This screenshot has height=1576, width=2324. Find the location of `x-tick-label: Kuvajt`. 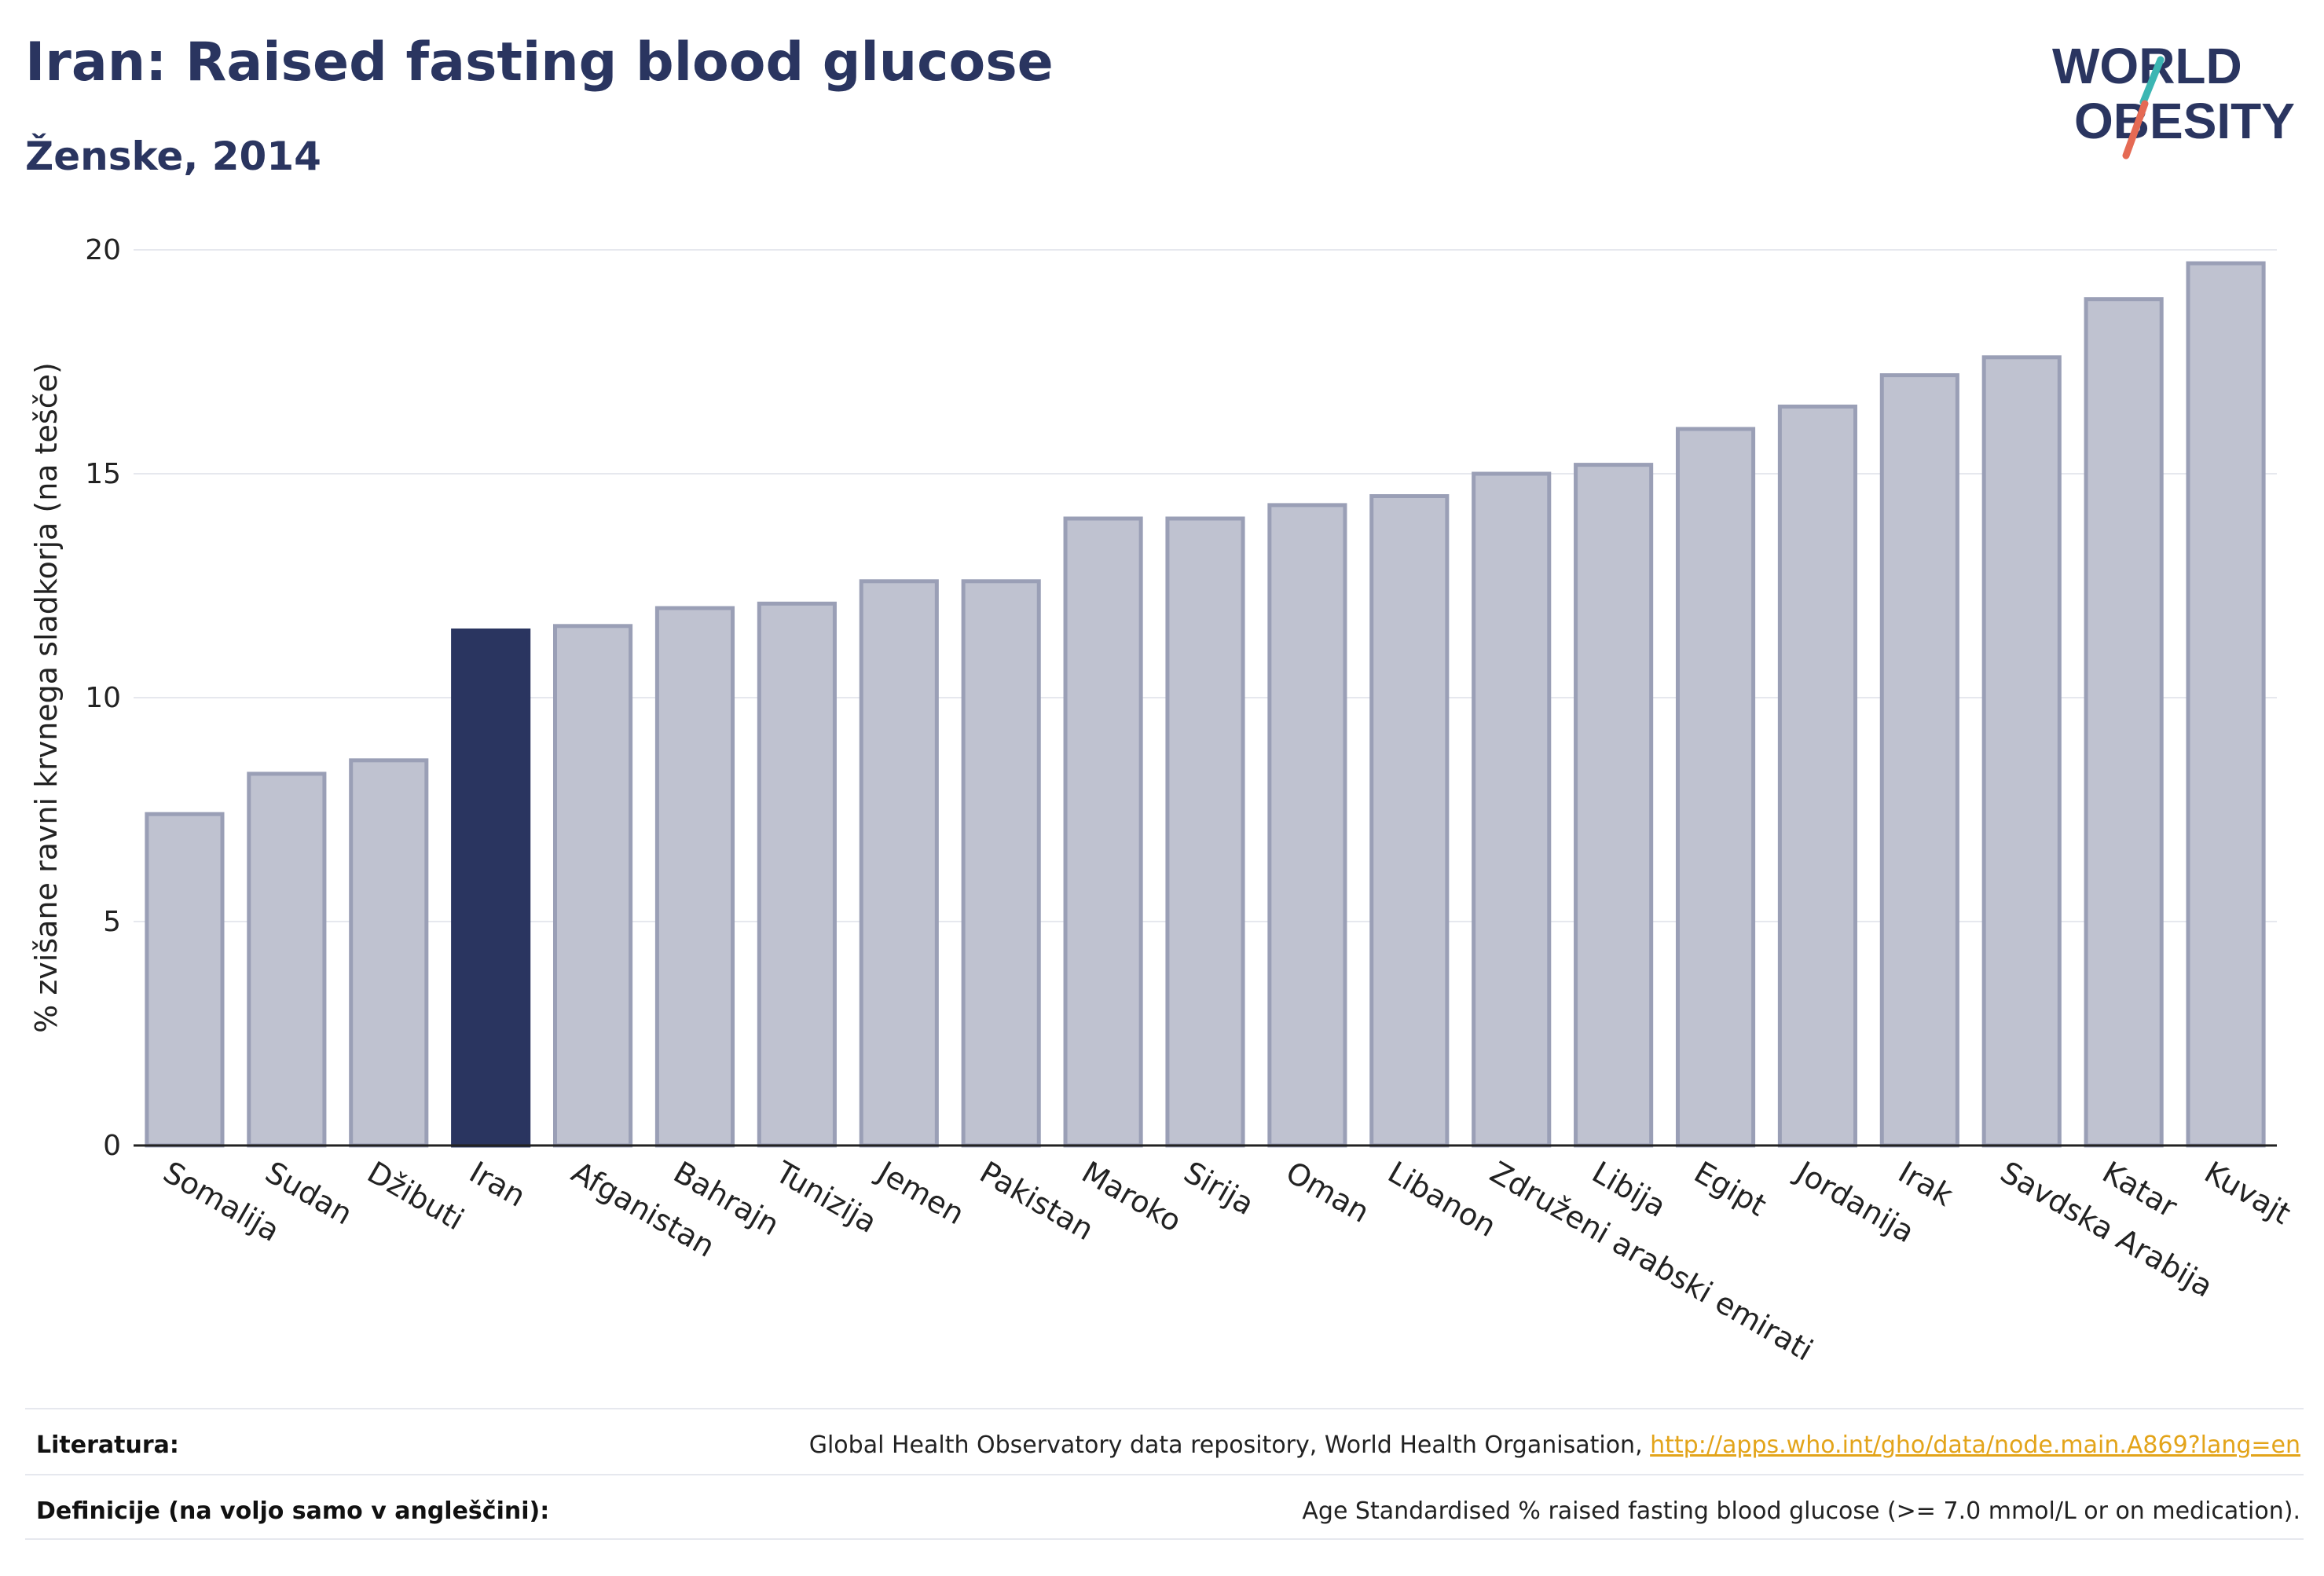

x-tick-label: Kuvajt is located at coordinates (2248, 1193).